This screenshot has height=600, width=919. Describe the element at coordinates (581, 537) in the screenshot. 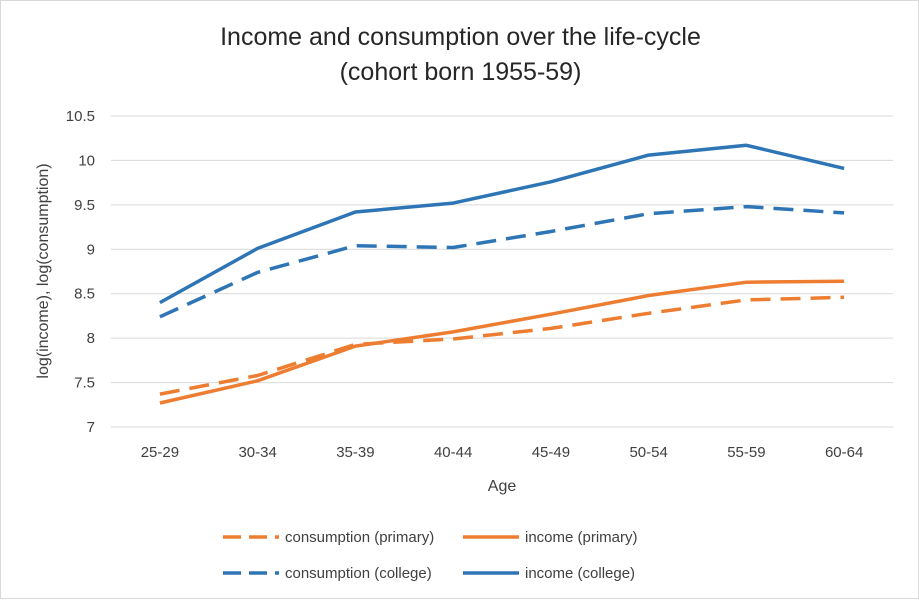

I see `legend-label: income (primary)` at that location.